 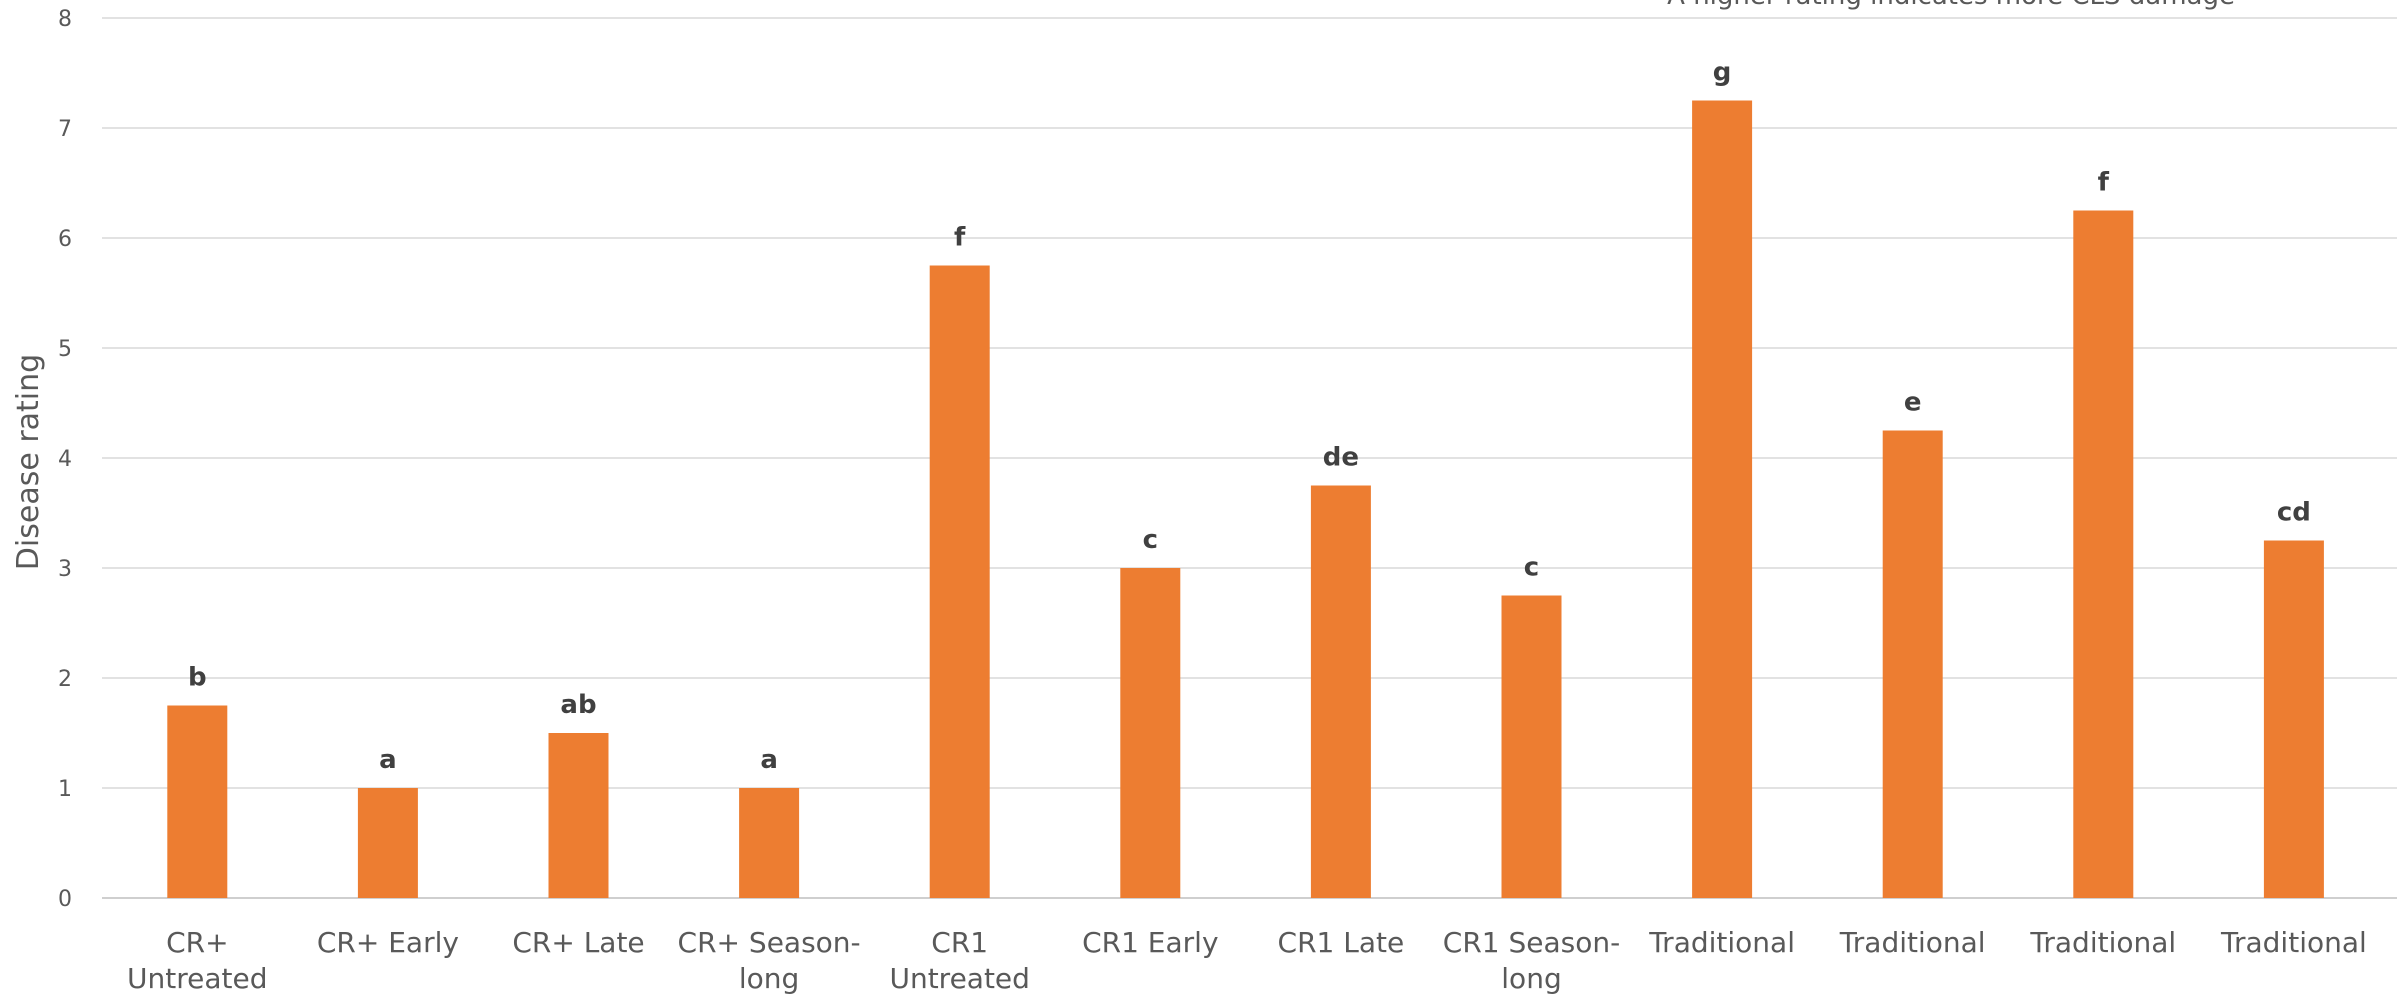 I want to click on y-tick-label: 4, so click(x=65, y=459).